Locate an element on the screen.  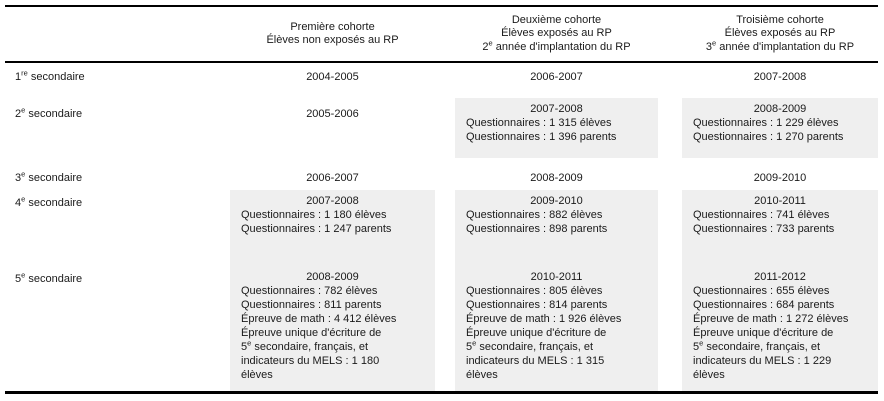
text-segment: Questionnaires : 814 parents is located at coordinates (537, 305).